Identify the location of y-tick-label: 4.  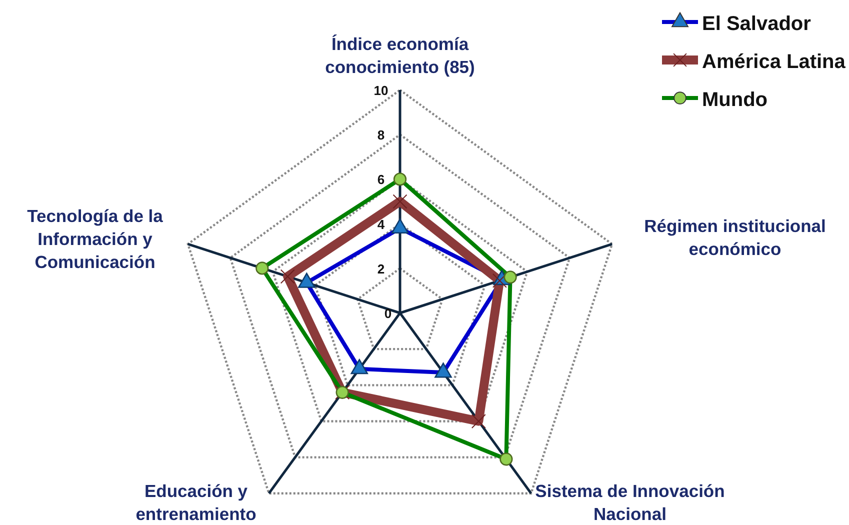
(381, 224).